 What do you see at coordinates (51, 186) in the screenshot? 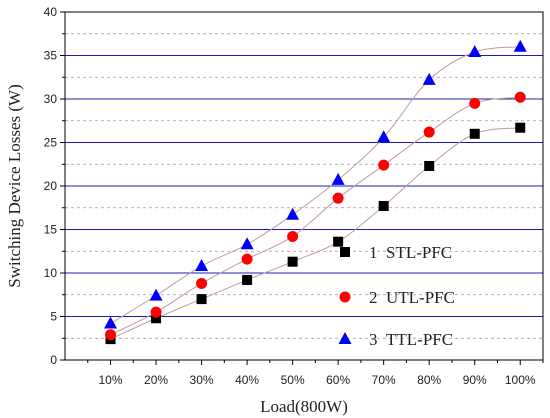
I see `y-tick-label: 20` at bounding box center [51, 186].